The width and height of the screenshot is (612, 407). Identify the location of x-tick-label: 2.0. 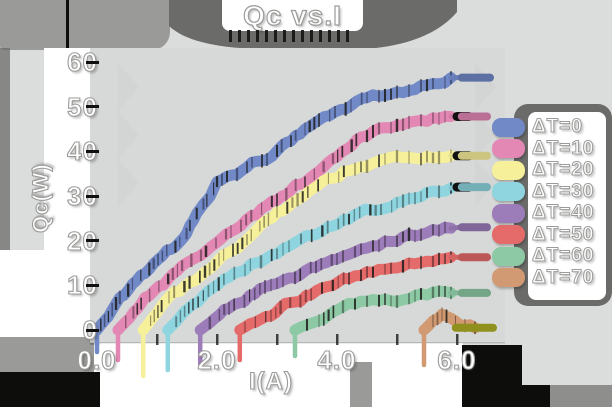
(217, 359).